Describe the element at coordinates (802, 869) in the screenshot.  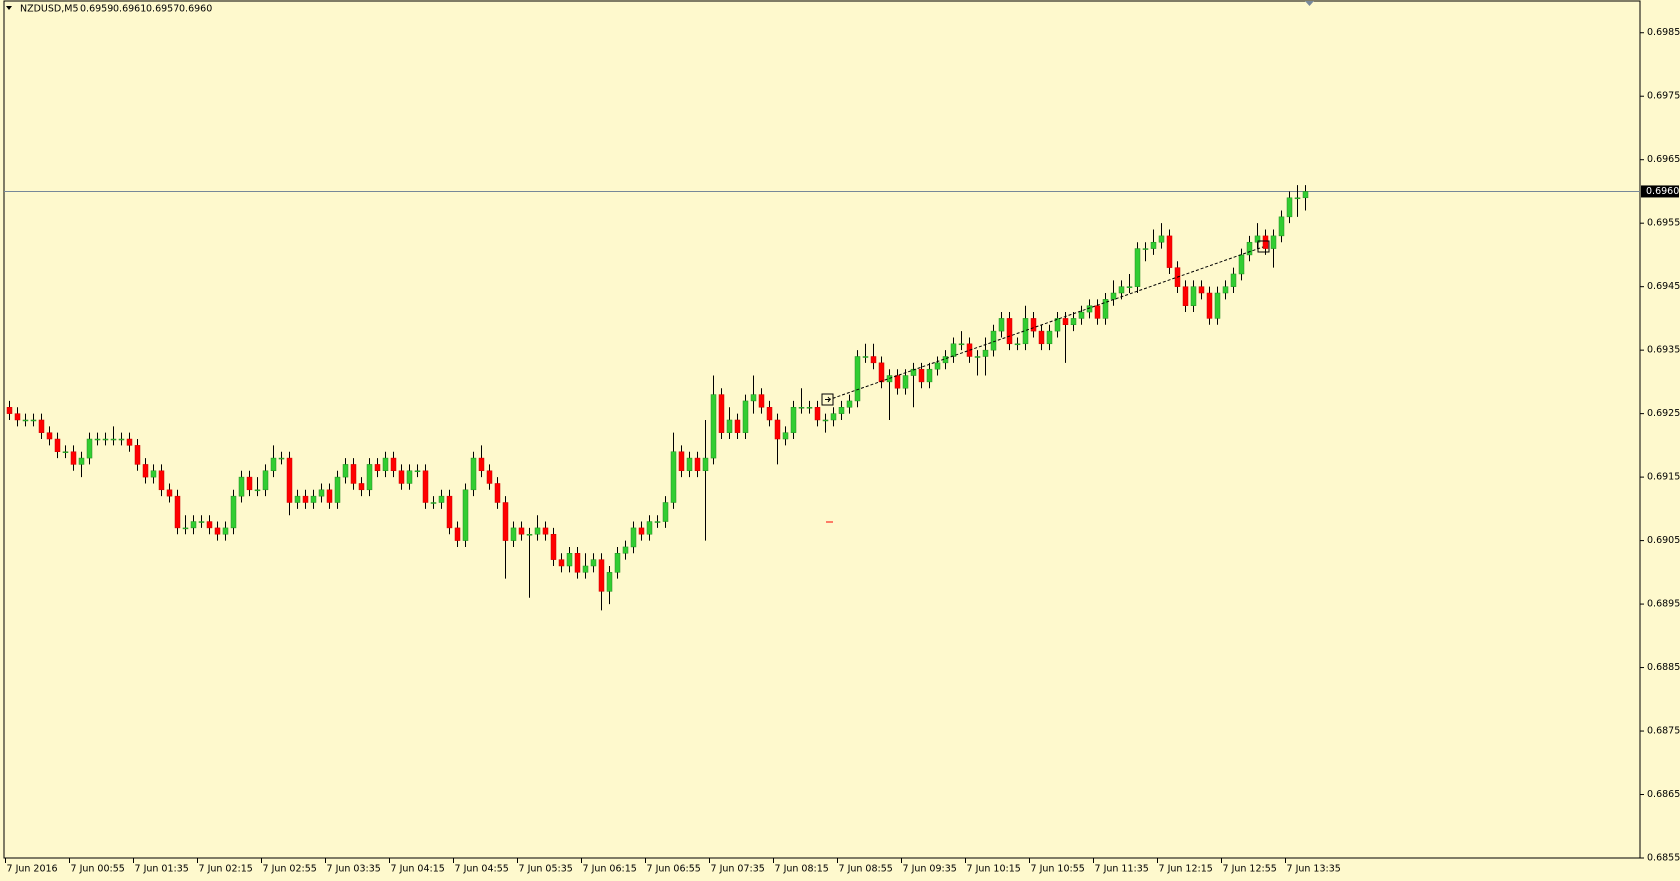
I see `x-tick-label: 7 Jun 08:15` at that location.